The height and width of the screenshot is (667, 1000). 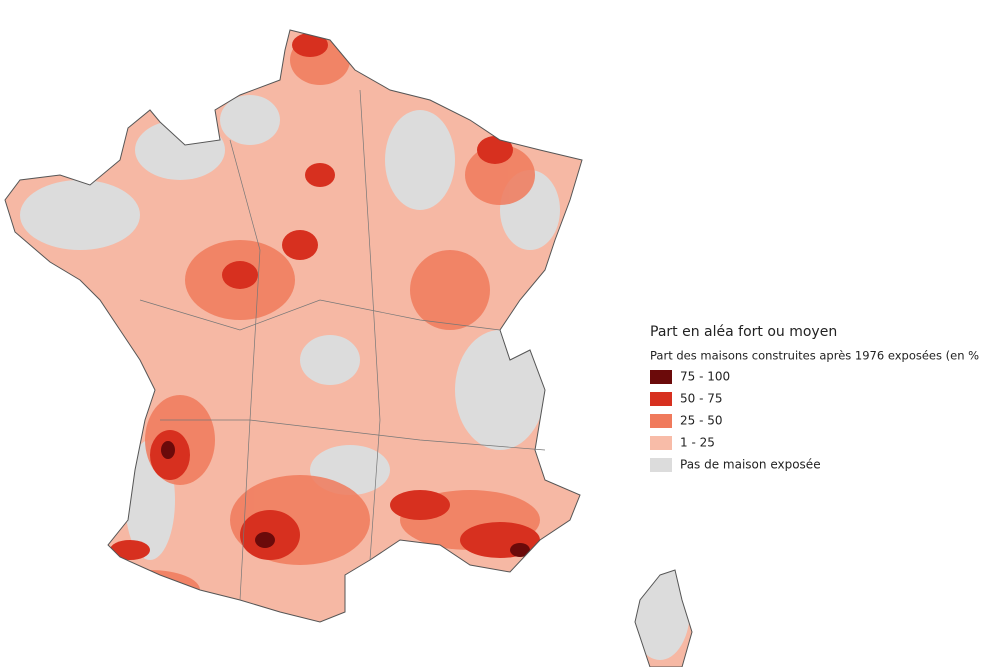 What do you see at coordinates (743, 332) in the screenshot?
I see `legend-title: Part en aléa fort ou moyen` at bounding box center [743, 332].